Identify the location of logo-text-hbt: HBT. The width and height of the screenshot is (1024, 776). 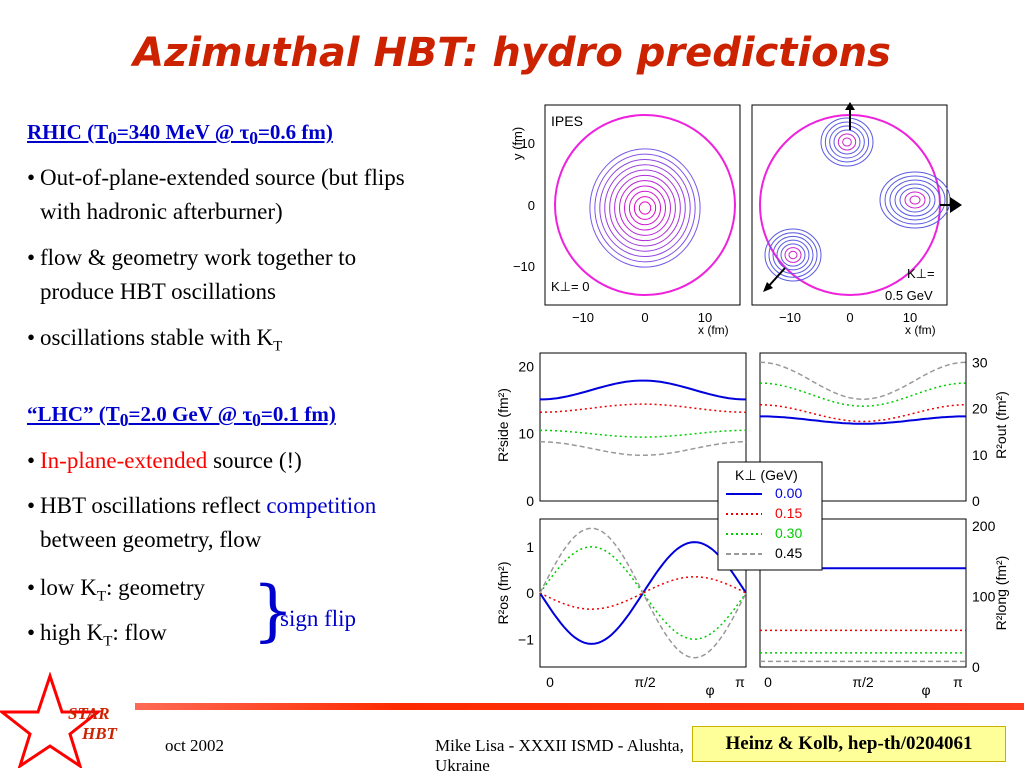
(99, 733).